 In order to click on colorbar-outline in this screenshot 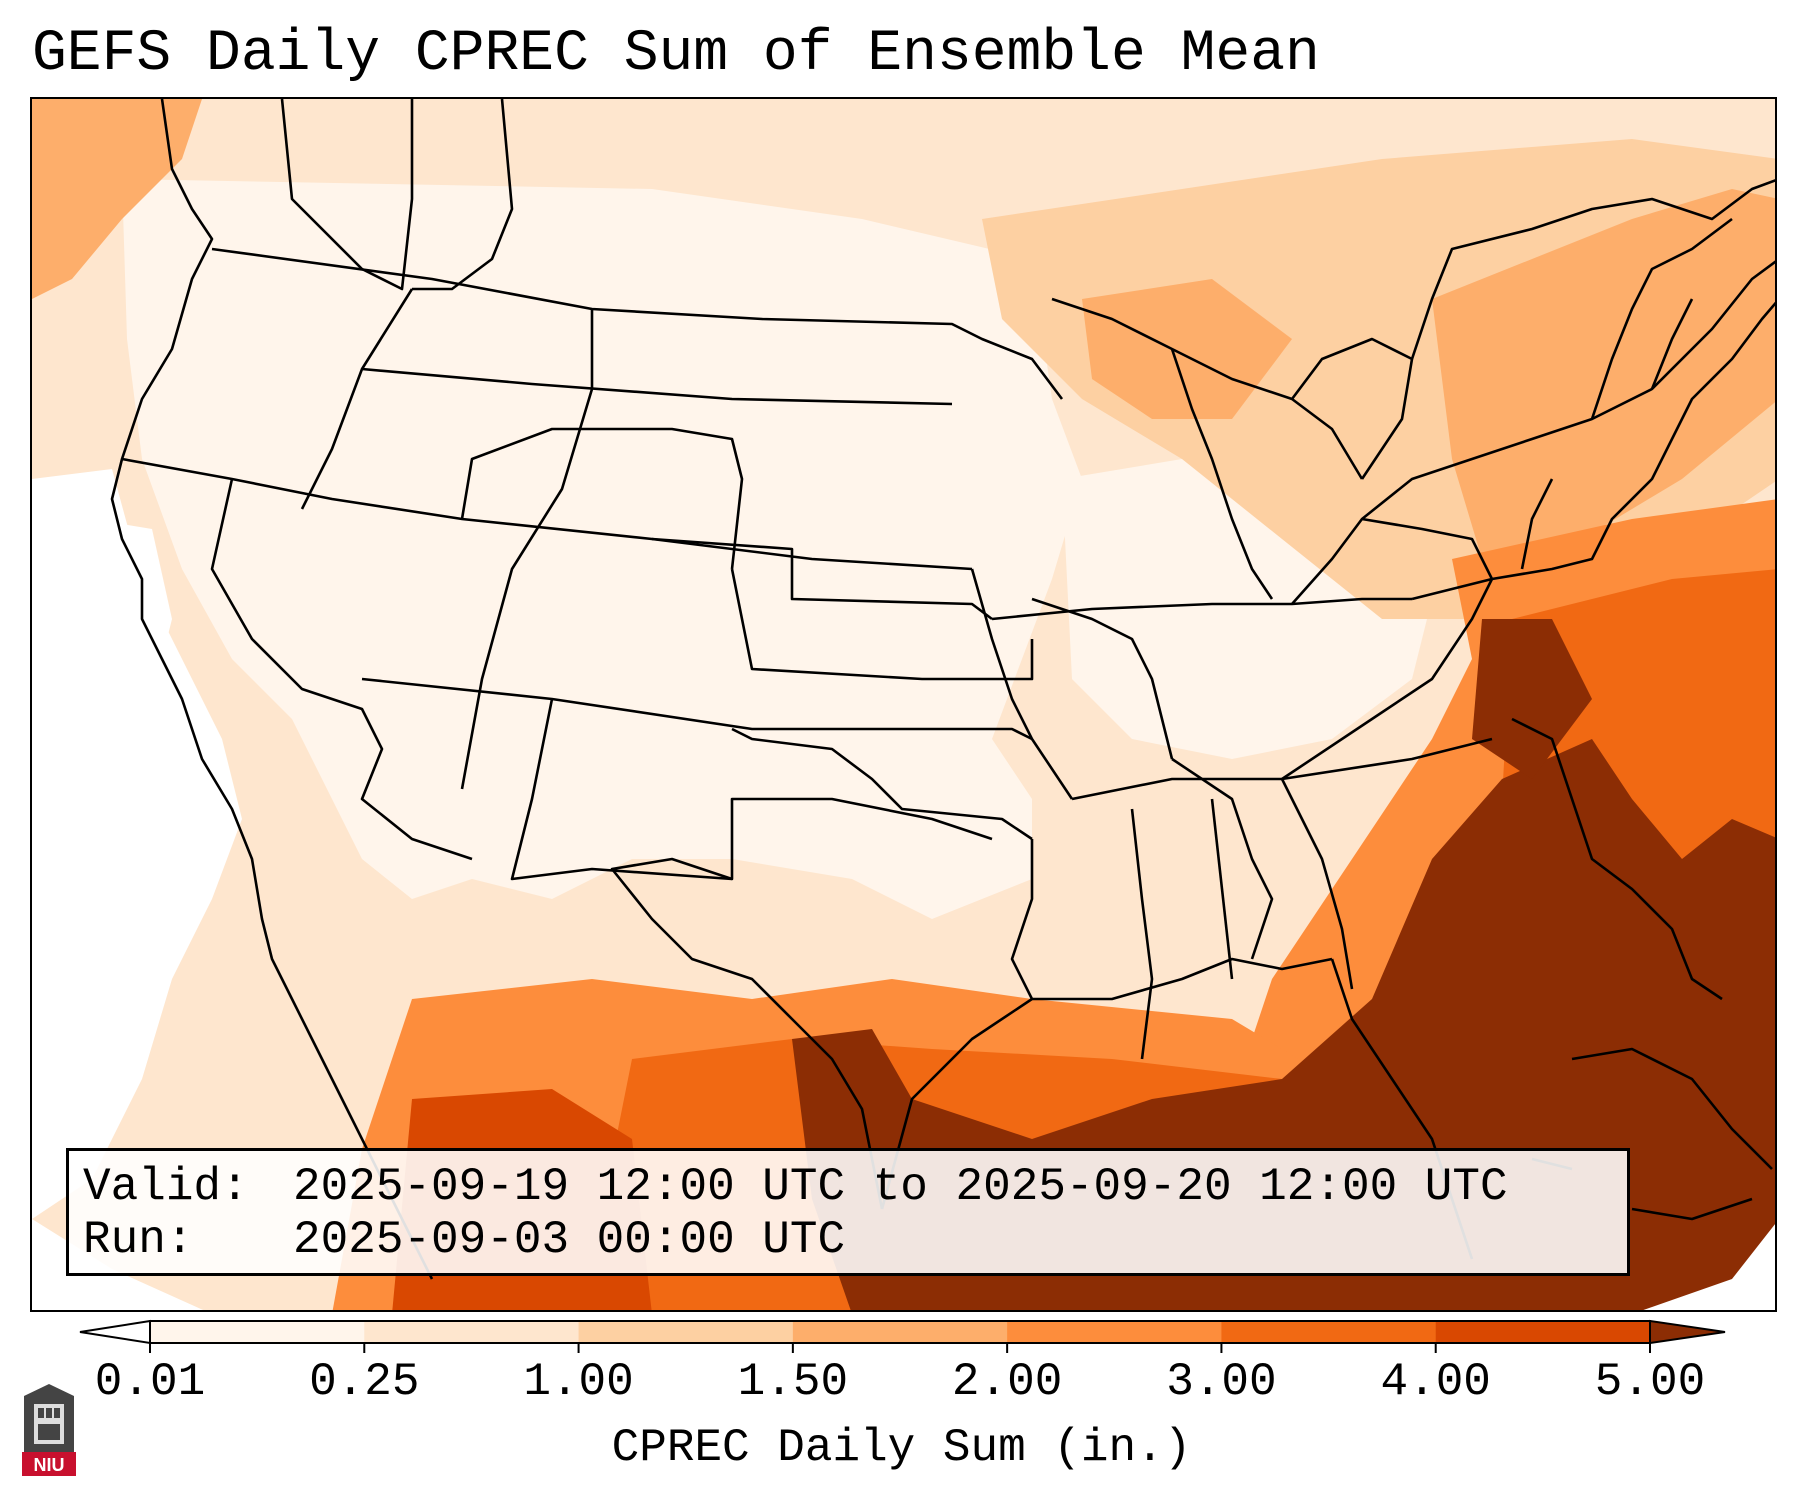, I will do `click(900, 1332)`.